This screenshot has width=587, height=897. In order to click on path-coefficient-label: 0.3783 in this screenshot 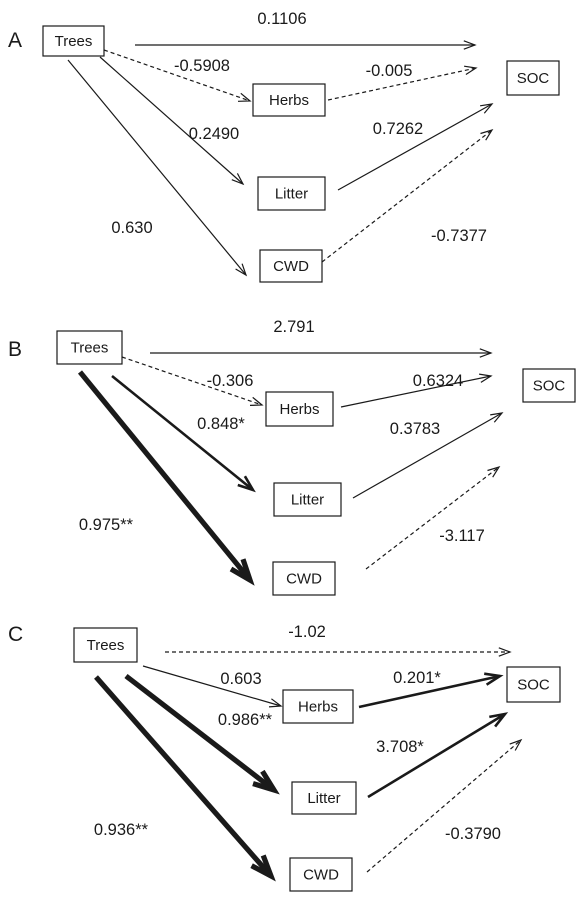, I will do `click(415, 429)`.